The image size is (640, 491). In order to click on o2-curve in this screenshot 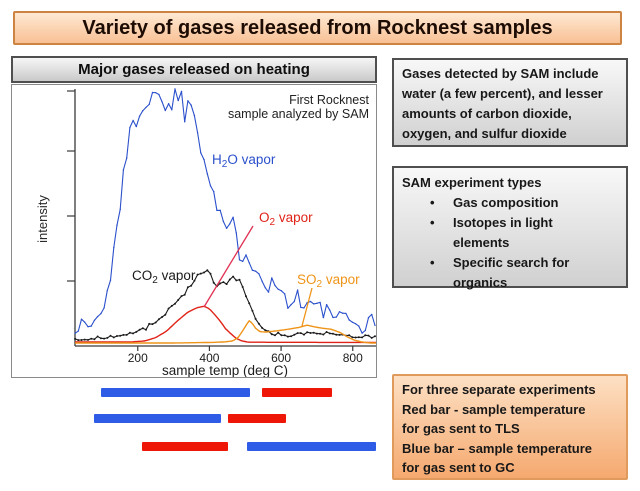, I will do `click(225, 324)`.